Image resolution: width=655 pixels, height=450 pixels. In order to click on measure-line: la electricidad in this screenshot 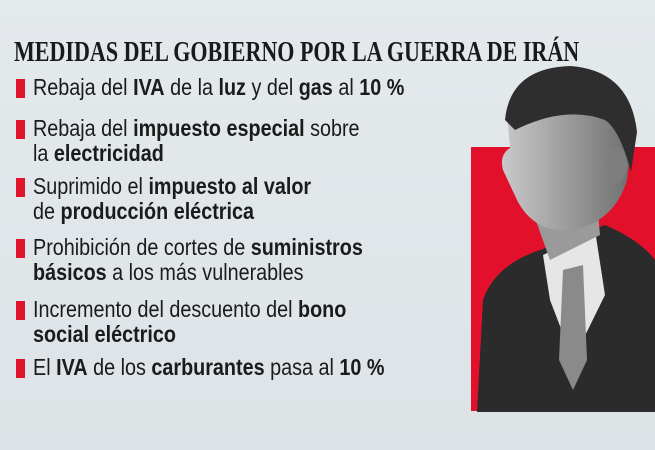, I will do `click(196, 153)`.